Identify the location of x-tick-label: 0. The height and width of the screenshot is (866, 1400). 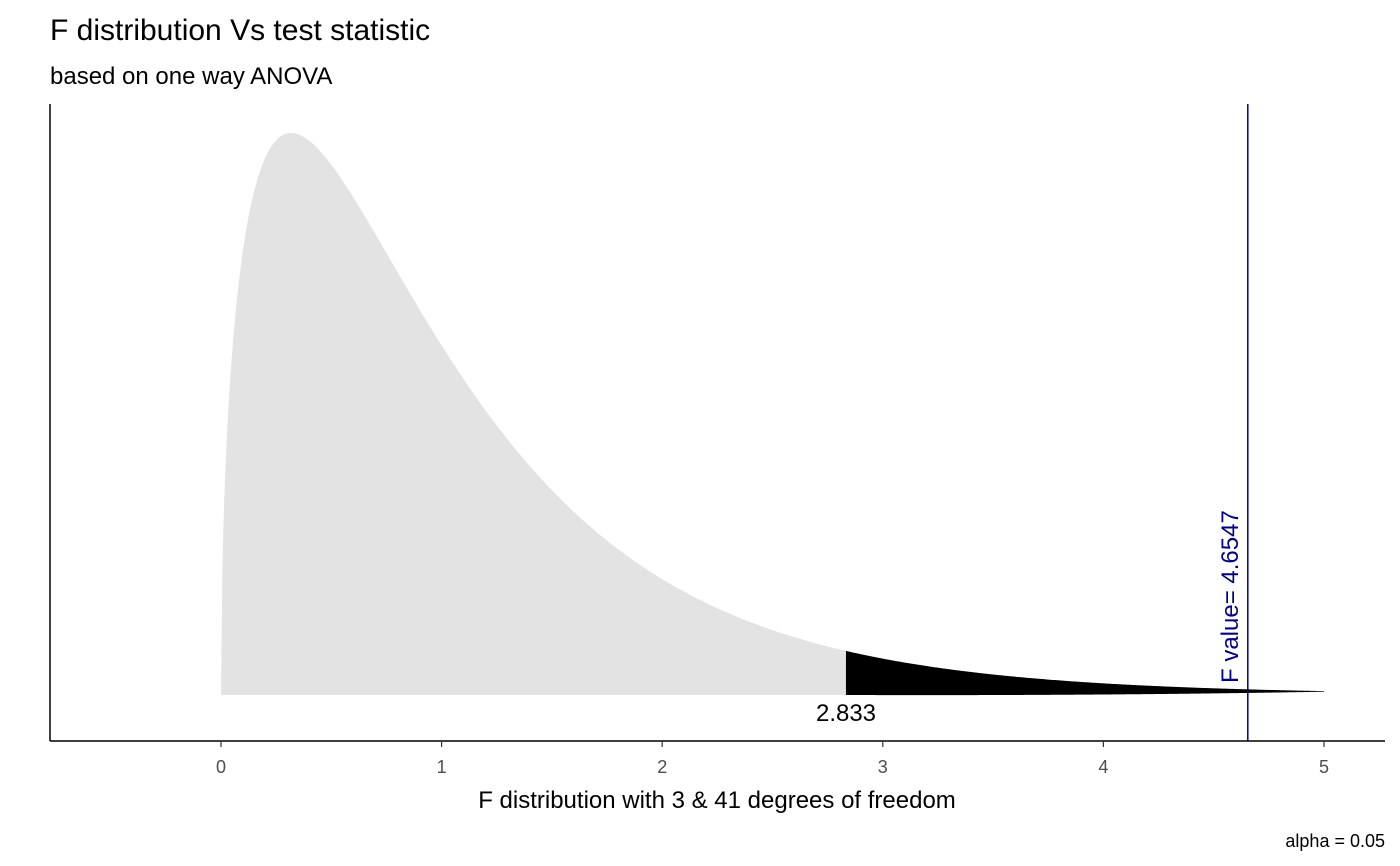
(221, 767).